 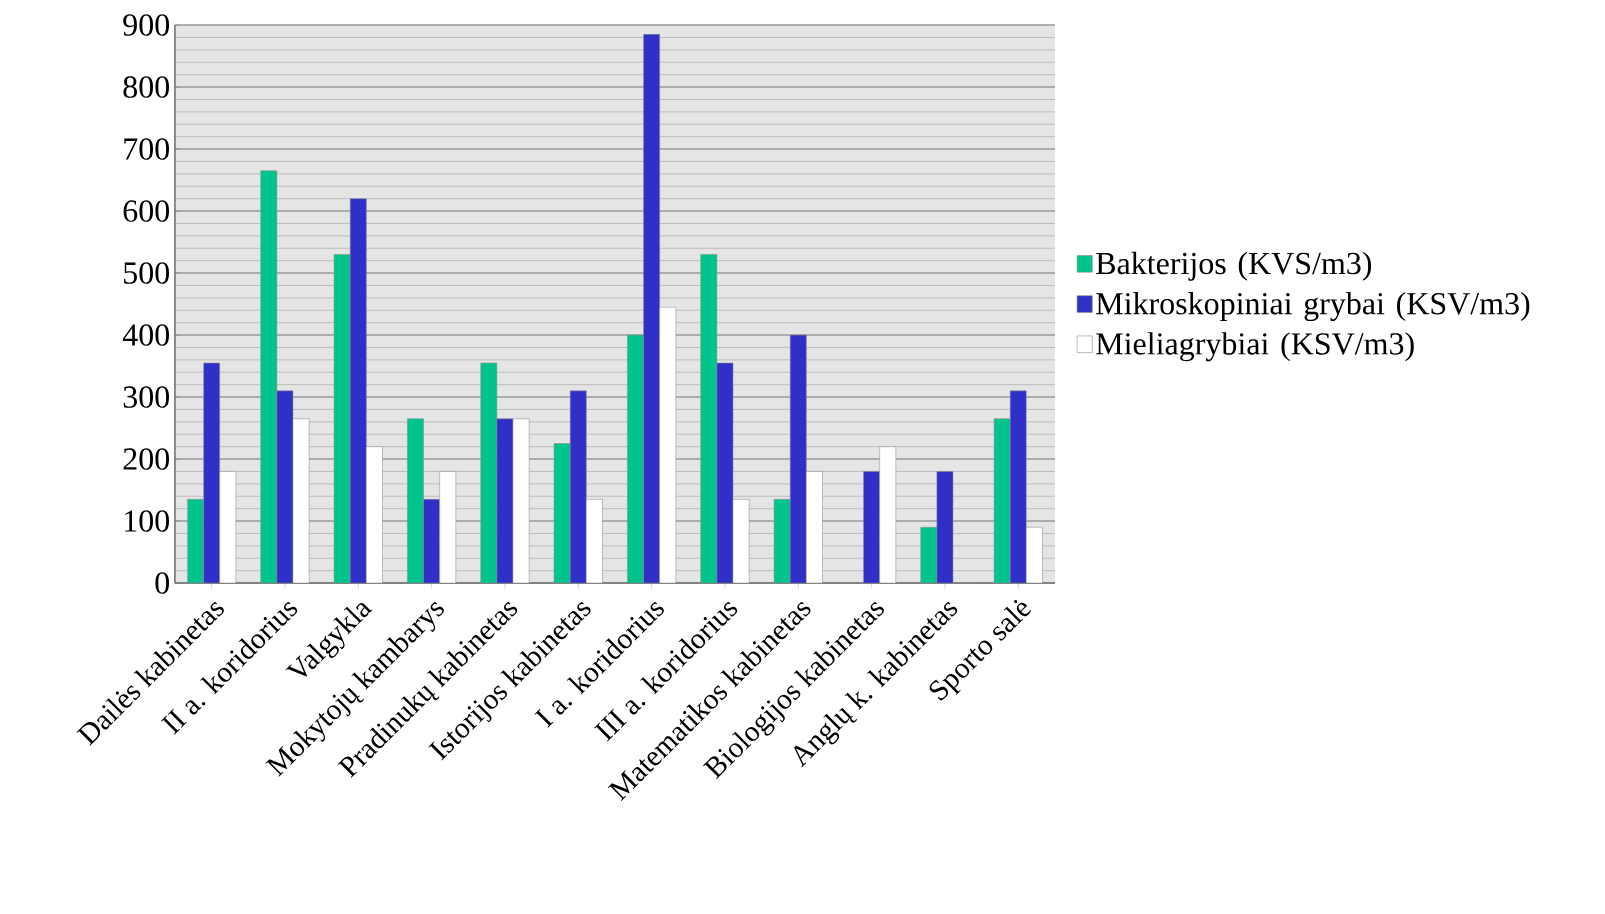 What do you see at coordinates (162, 583) in the screenshot?
I see `y-tick-label: 0` at bounding box center [162, 583].